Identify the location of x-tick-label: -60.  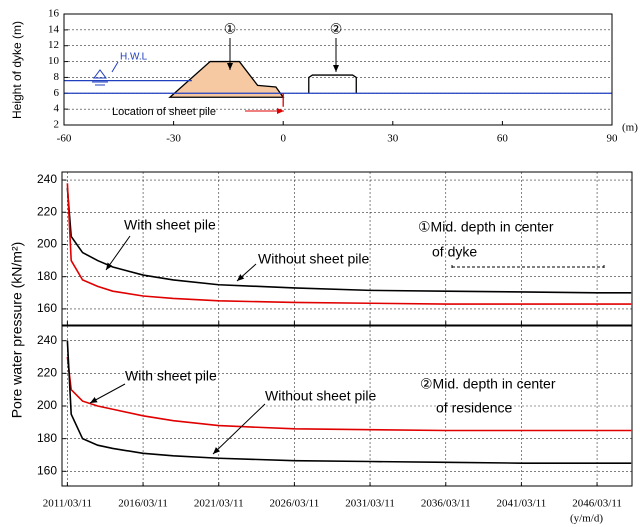
(64, 139).